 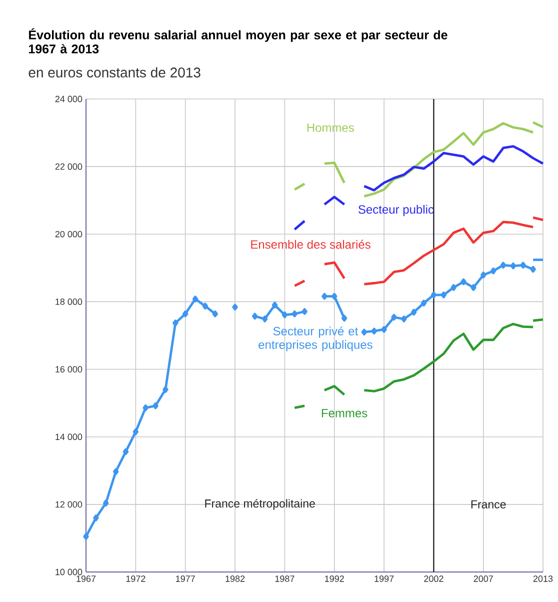 I want to click on x-tick-label: 1972, so click(x=136, y=579).